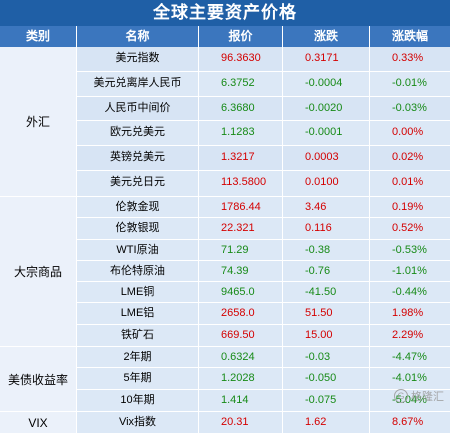  I want to click on asset-change-pct: 0.19%, so click(408, 207).